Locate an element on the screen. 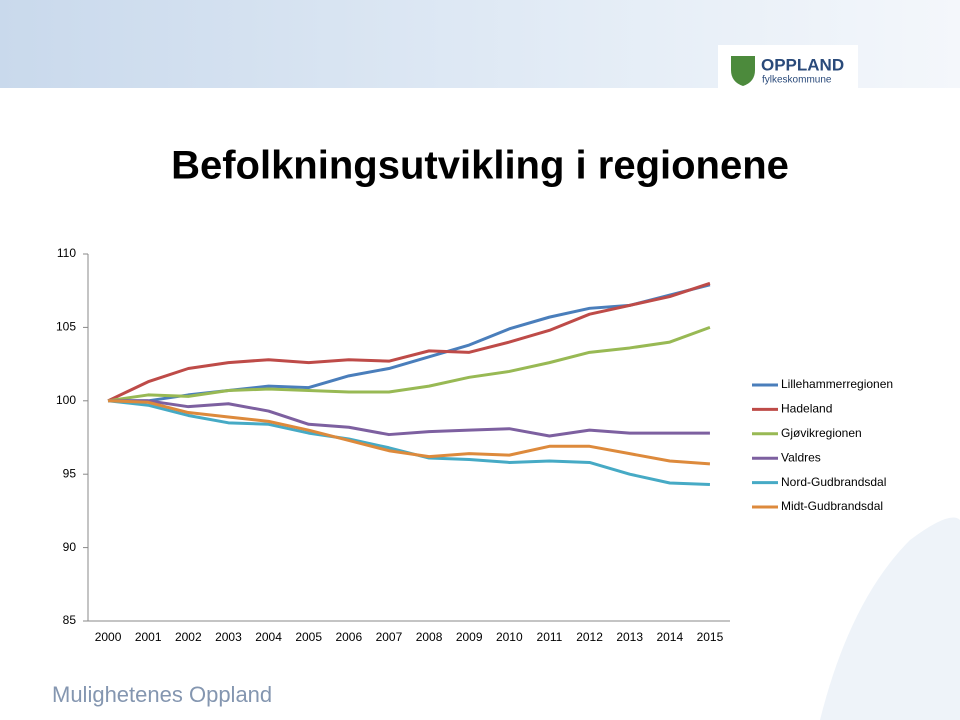 The width and height of the screenshot is (960, 720). x-tick-label: 2009 is located at coordinates (469, 637).